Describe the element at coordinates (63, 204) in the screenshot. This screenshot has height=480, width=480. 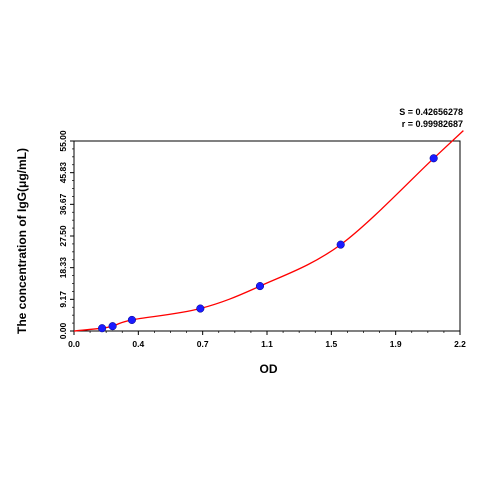
I see `y-tick-label: 36.67` at that location.